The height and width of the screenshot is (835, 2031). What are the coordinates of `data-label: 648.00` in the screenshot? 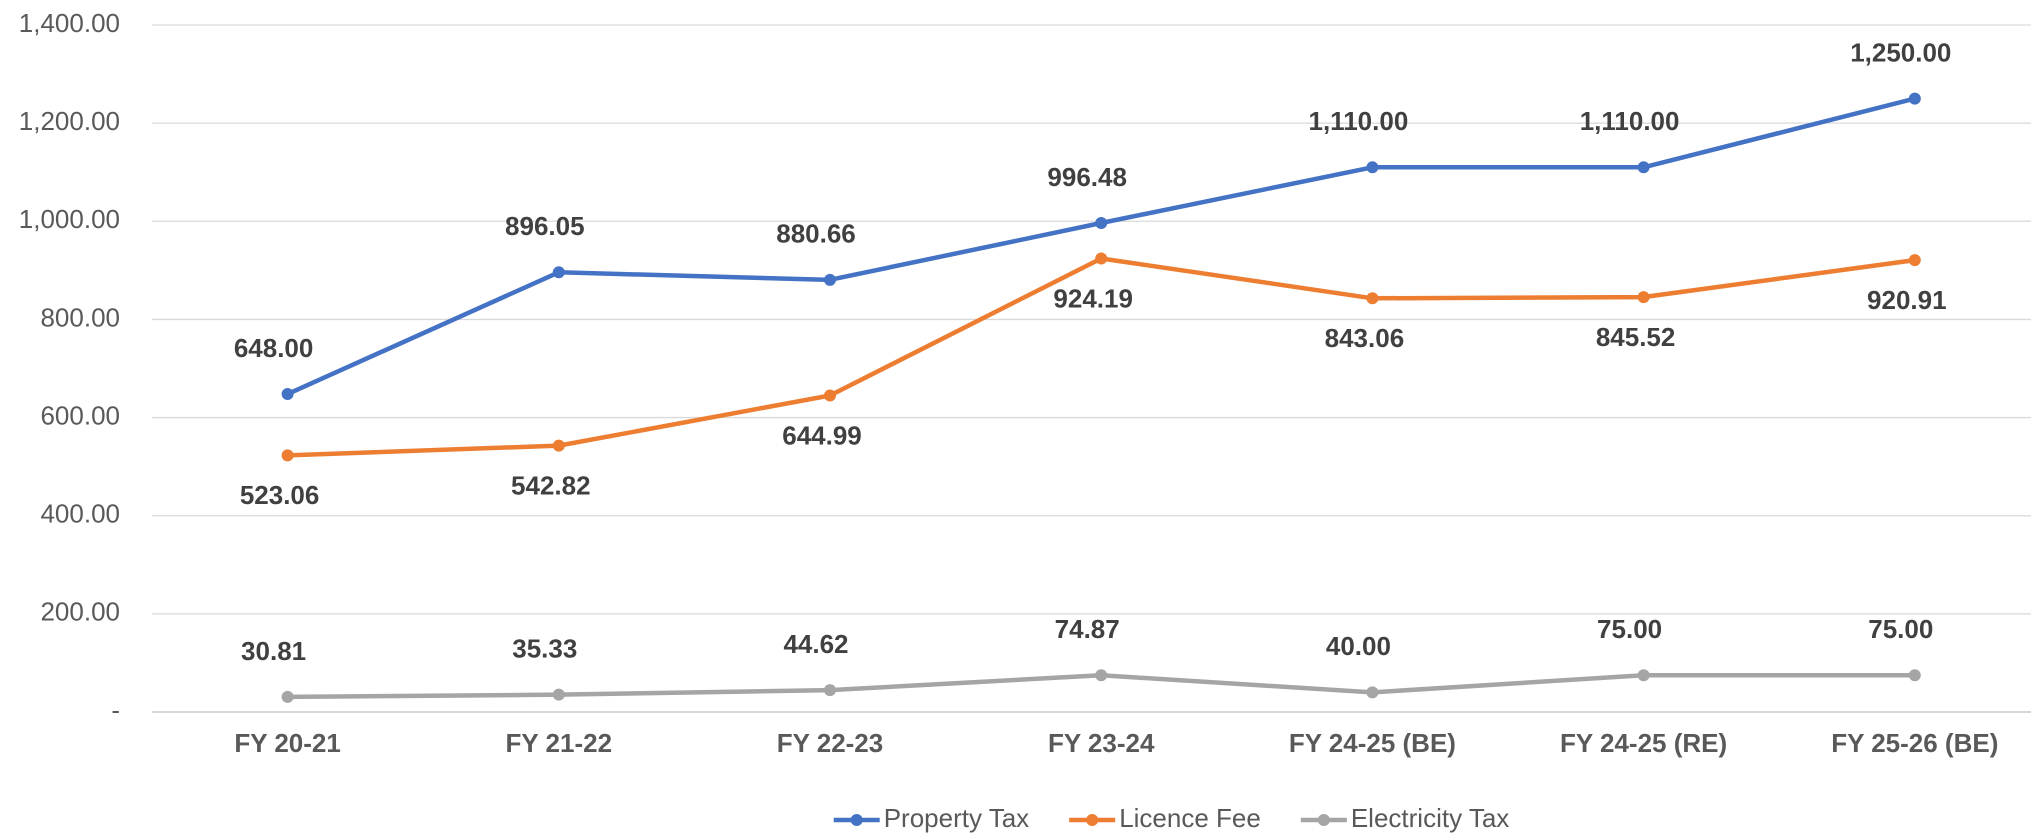 It's located at (274, 348).